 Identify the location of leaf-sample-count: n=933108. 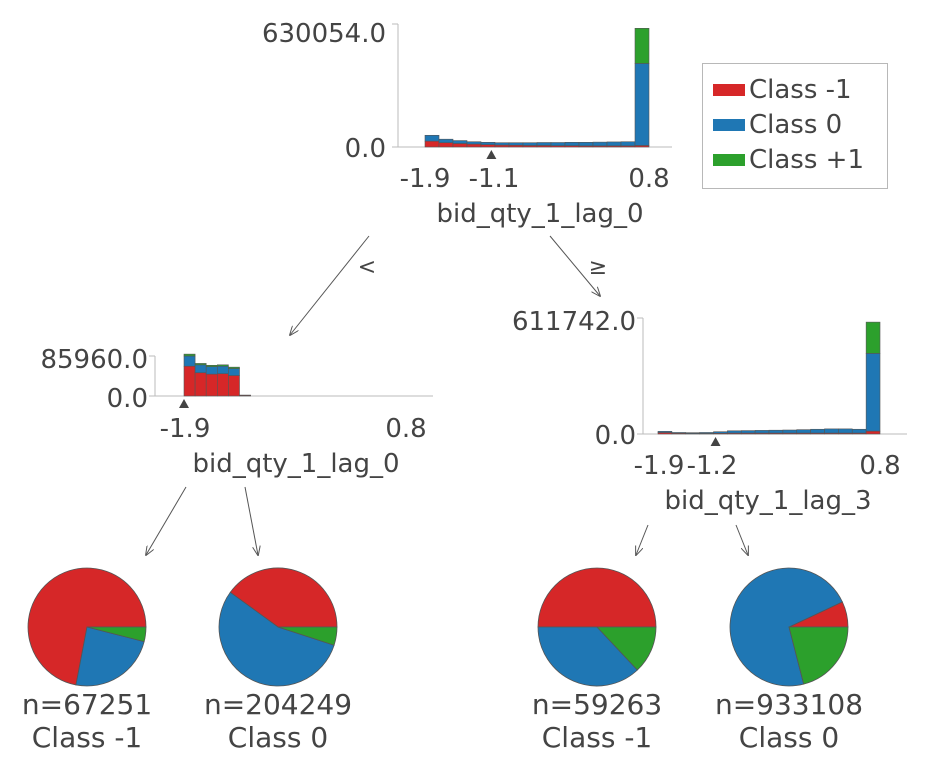
(789, 704).